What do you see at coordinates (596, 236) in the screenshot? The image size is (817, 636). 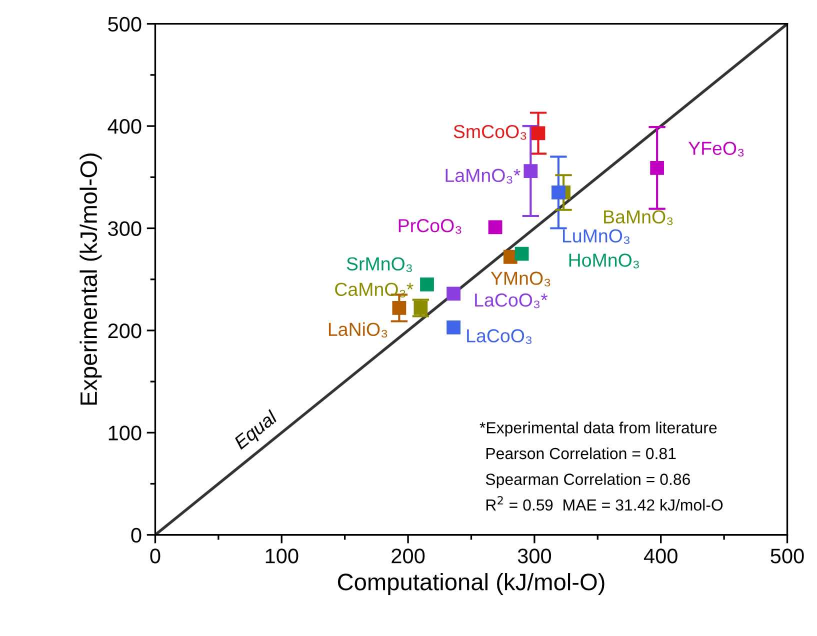 I see `series-label: LuMnO₃` at bounding box center [596, 236].